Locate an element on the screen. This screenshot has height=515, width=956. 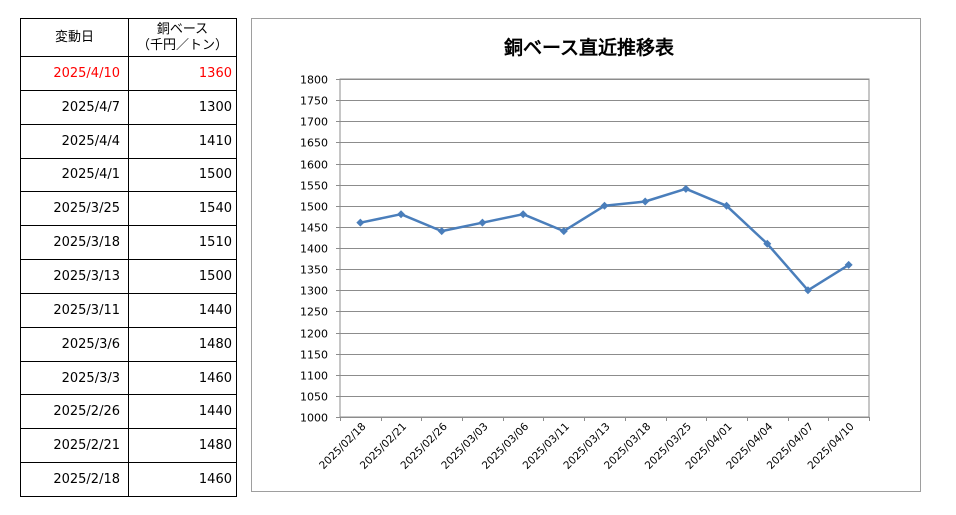
table-row: 2025/3/3 1460 is located at coordinates (128, 378).